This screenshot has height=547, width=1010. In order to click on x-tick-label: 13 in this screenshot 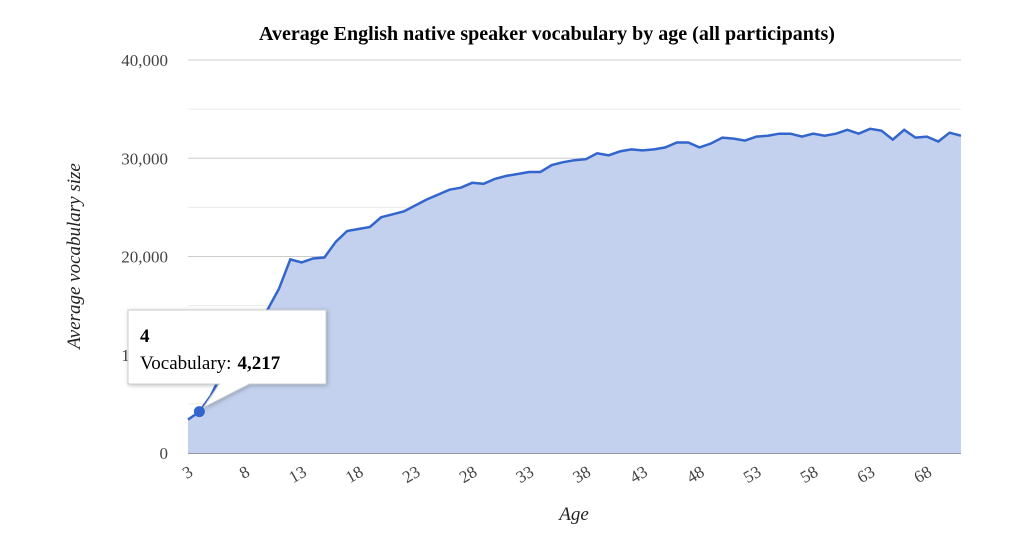, I will do `click(297, 474)`.